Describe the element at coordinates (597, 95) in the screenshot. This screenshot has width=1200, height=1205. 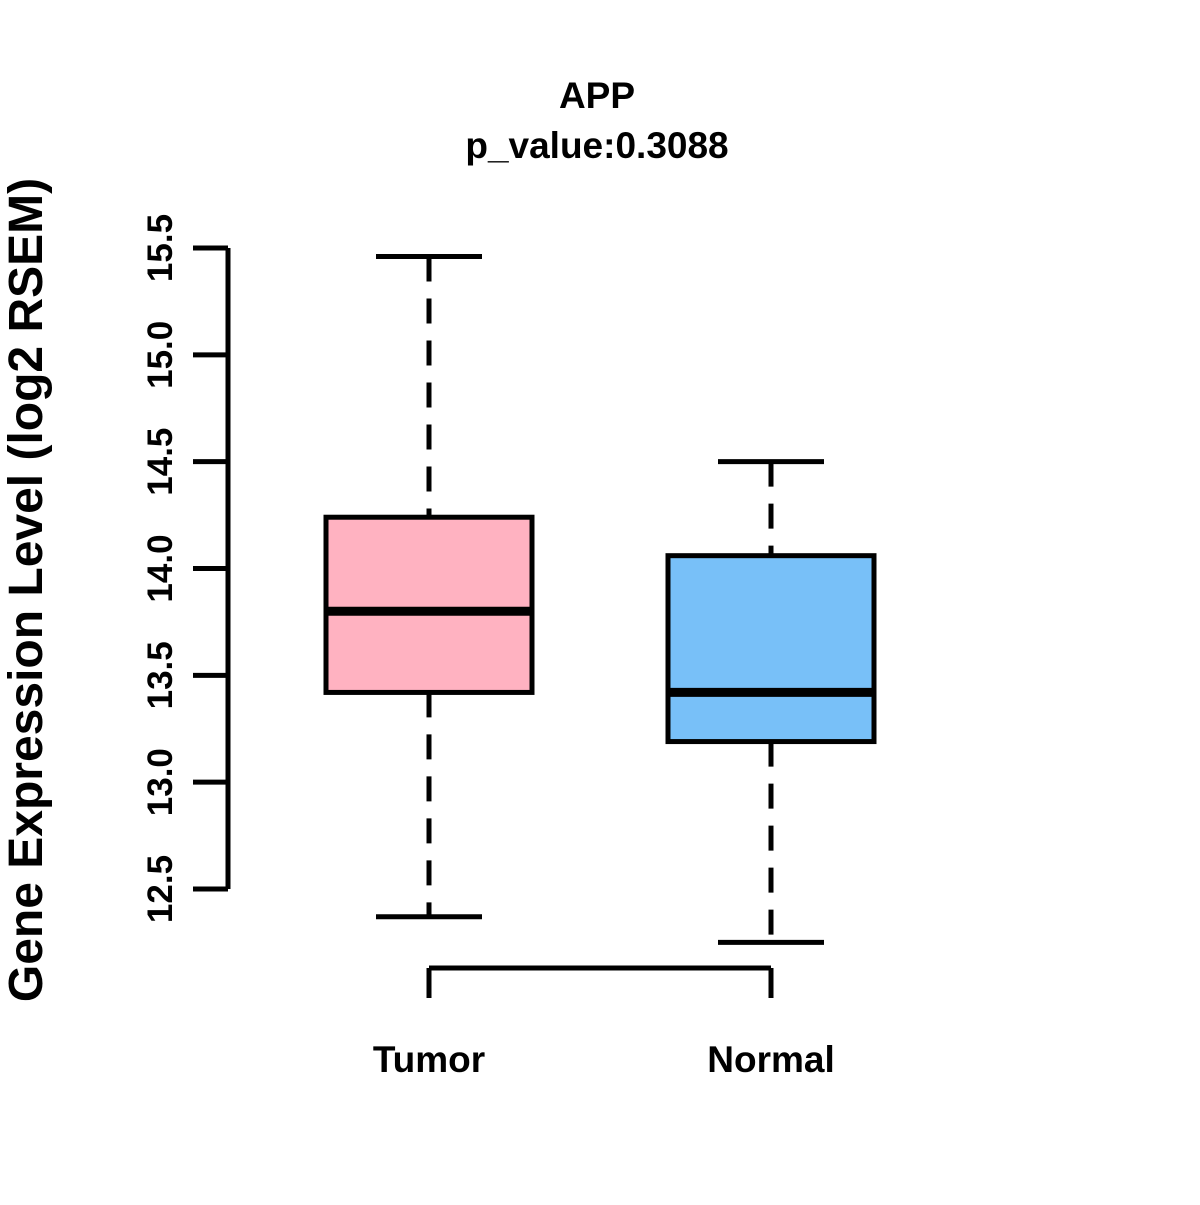
I see `chart-title: APP` at that location.